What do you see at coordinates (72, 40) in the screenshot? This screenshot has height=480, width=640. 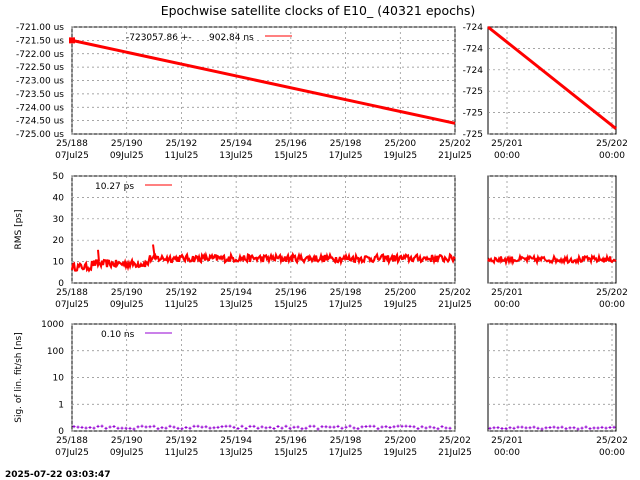 I see `clock-series-marker` at bounding box center [72, 40].